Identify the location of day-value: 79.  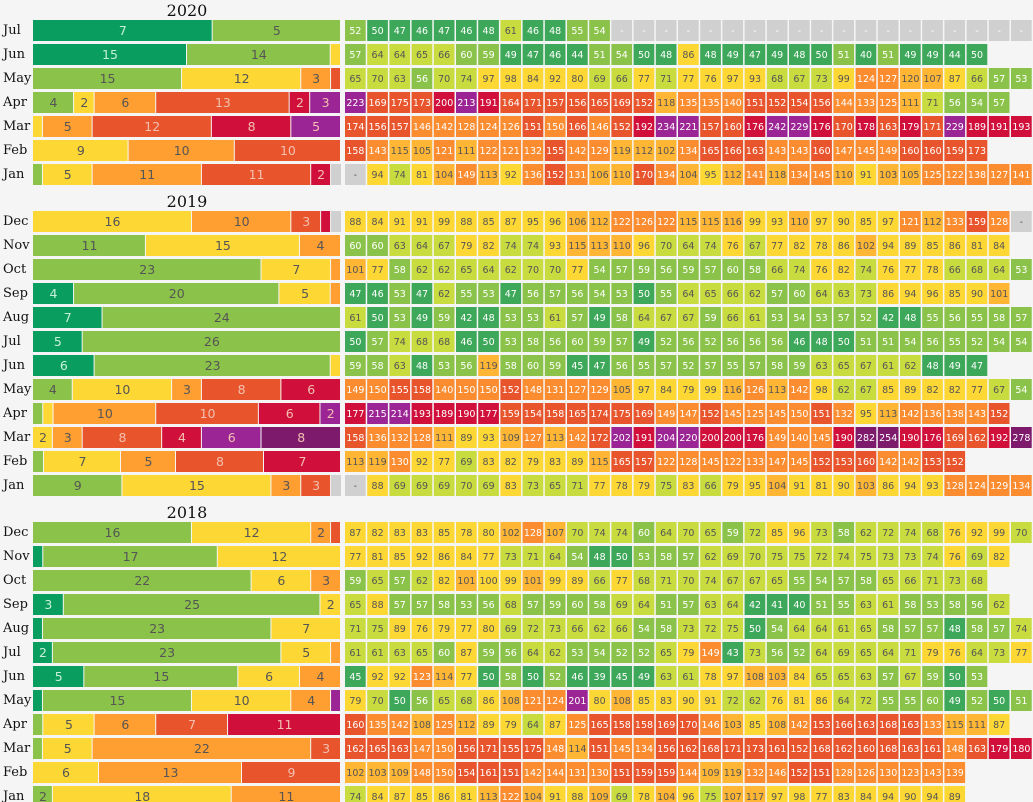
(355, 701).